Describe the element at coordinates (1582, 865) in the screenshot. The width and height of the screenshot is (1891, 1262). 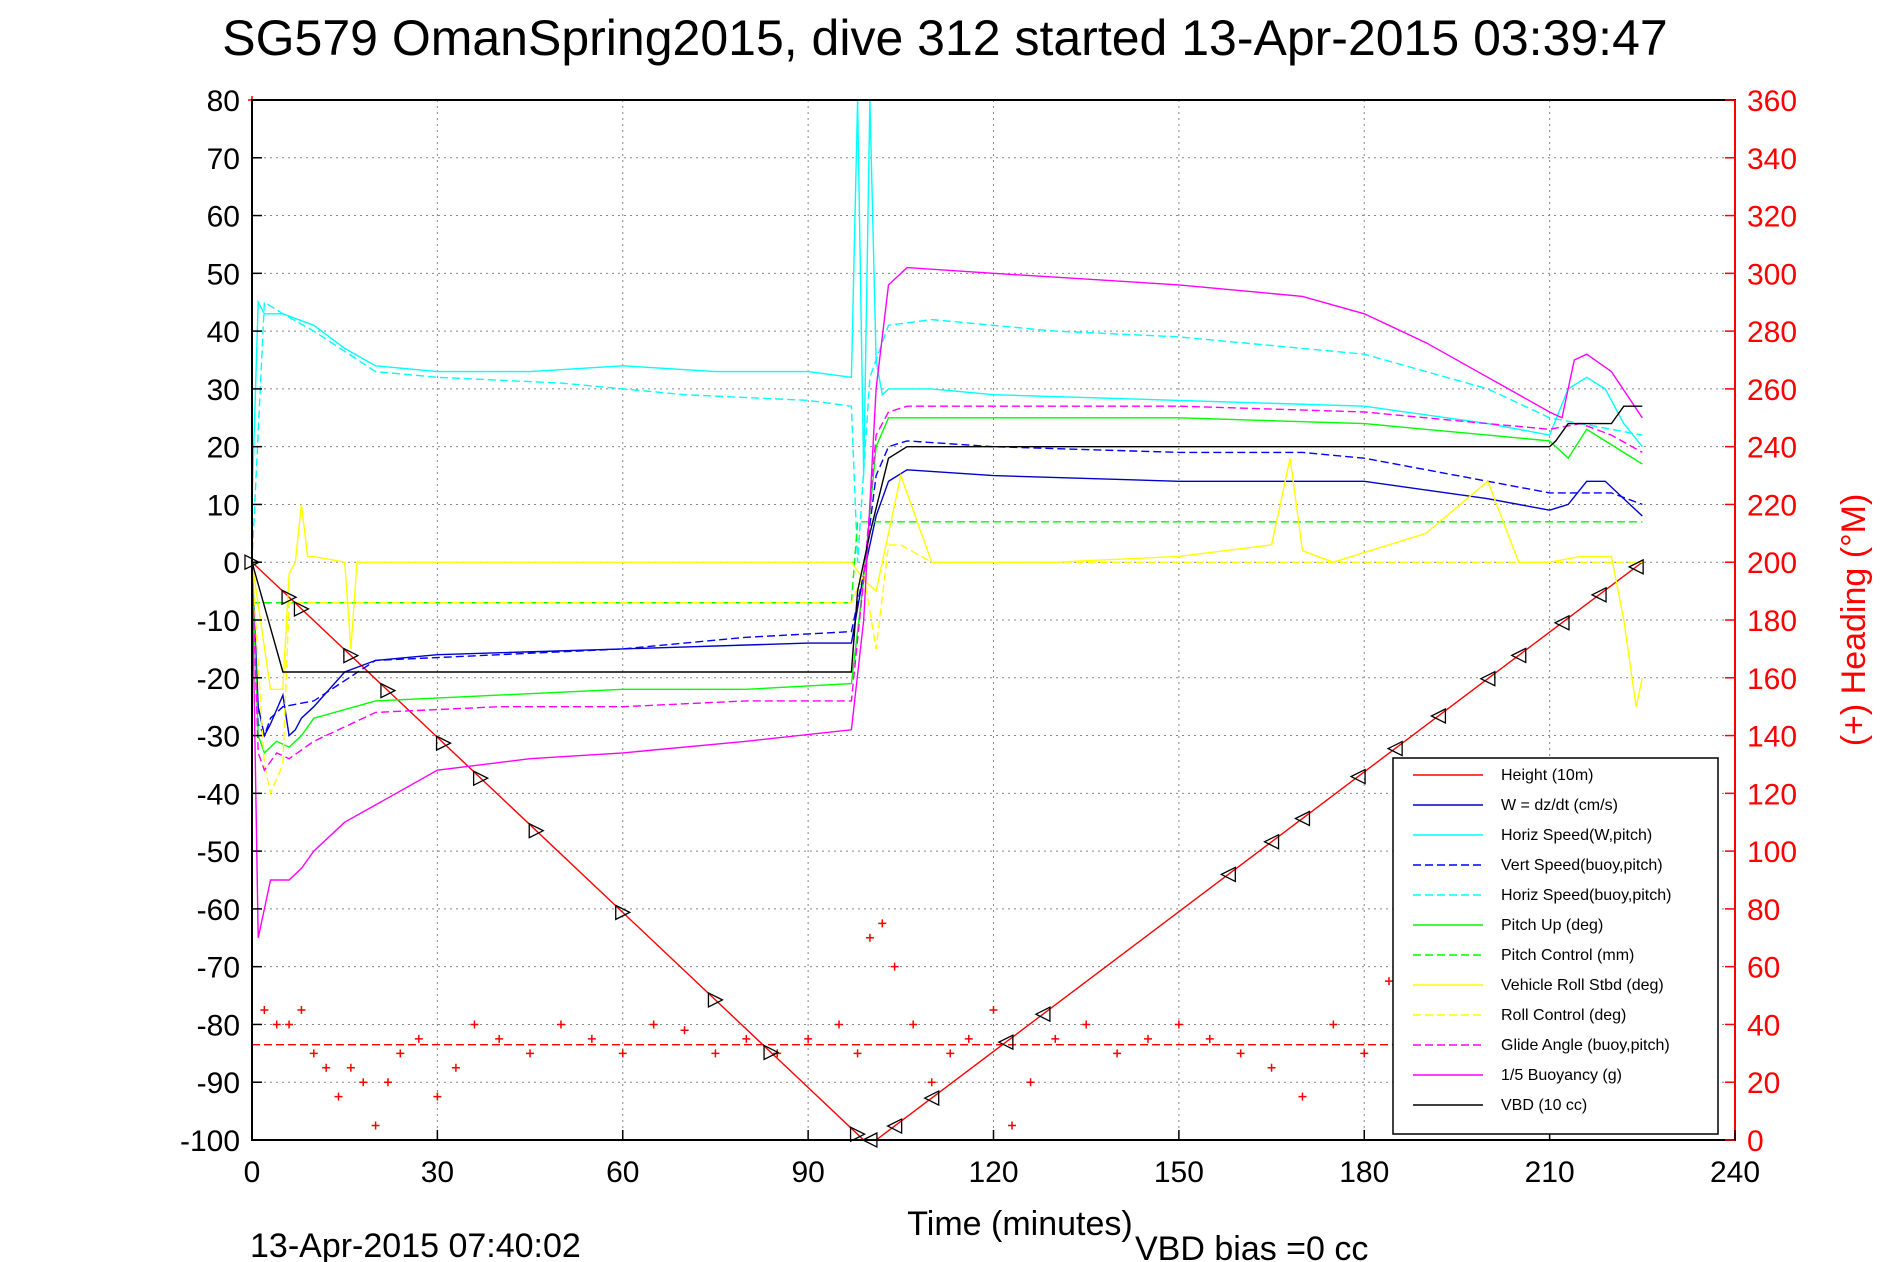
I see `legend-entry: Vert Speed(buoy,pitch)` at that location.